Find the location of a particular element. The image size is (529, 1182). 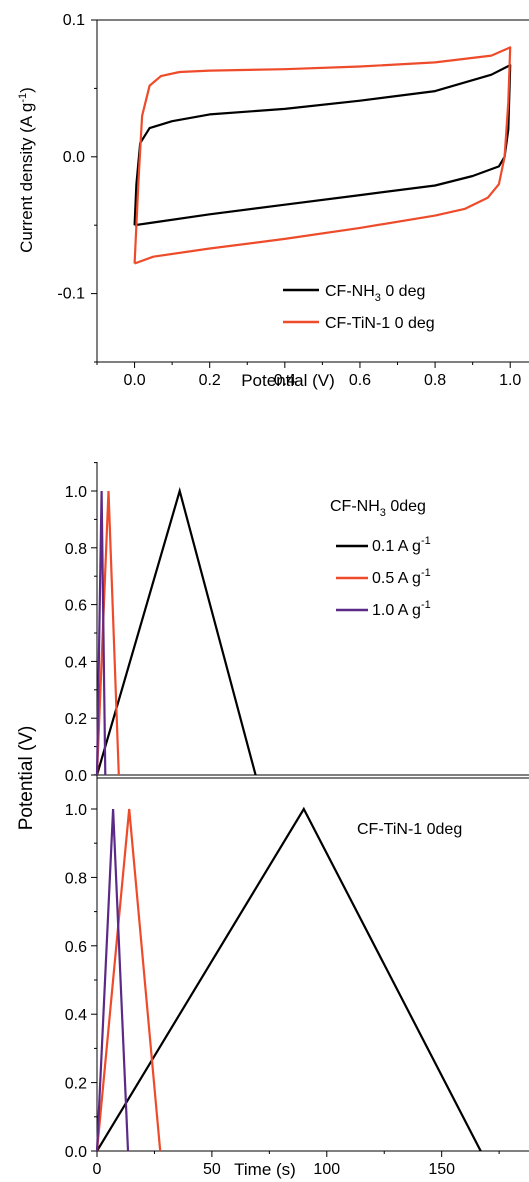

text-part: 1.0 A g is located at coordinates (396, 610).